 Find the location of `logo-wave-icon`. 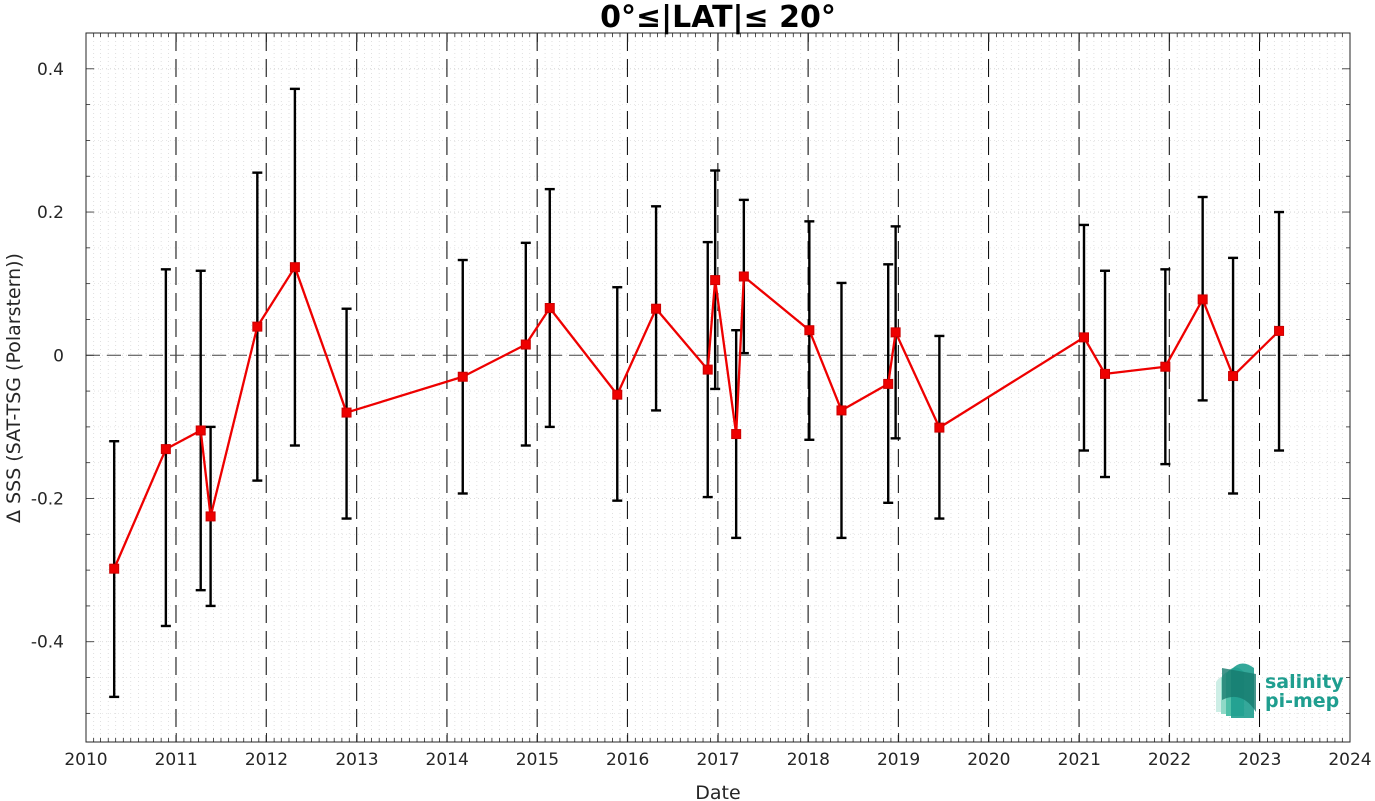

logo-wave-icon is located at coordinates (1236, 690).